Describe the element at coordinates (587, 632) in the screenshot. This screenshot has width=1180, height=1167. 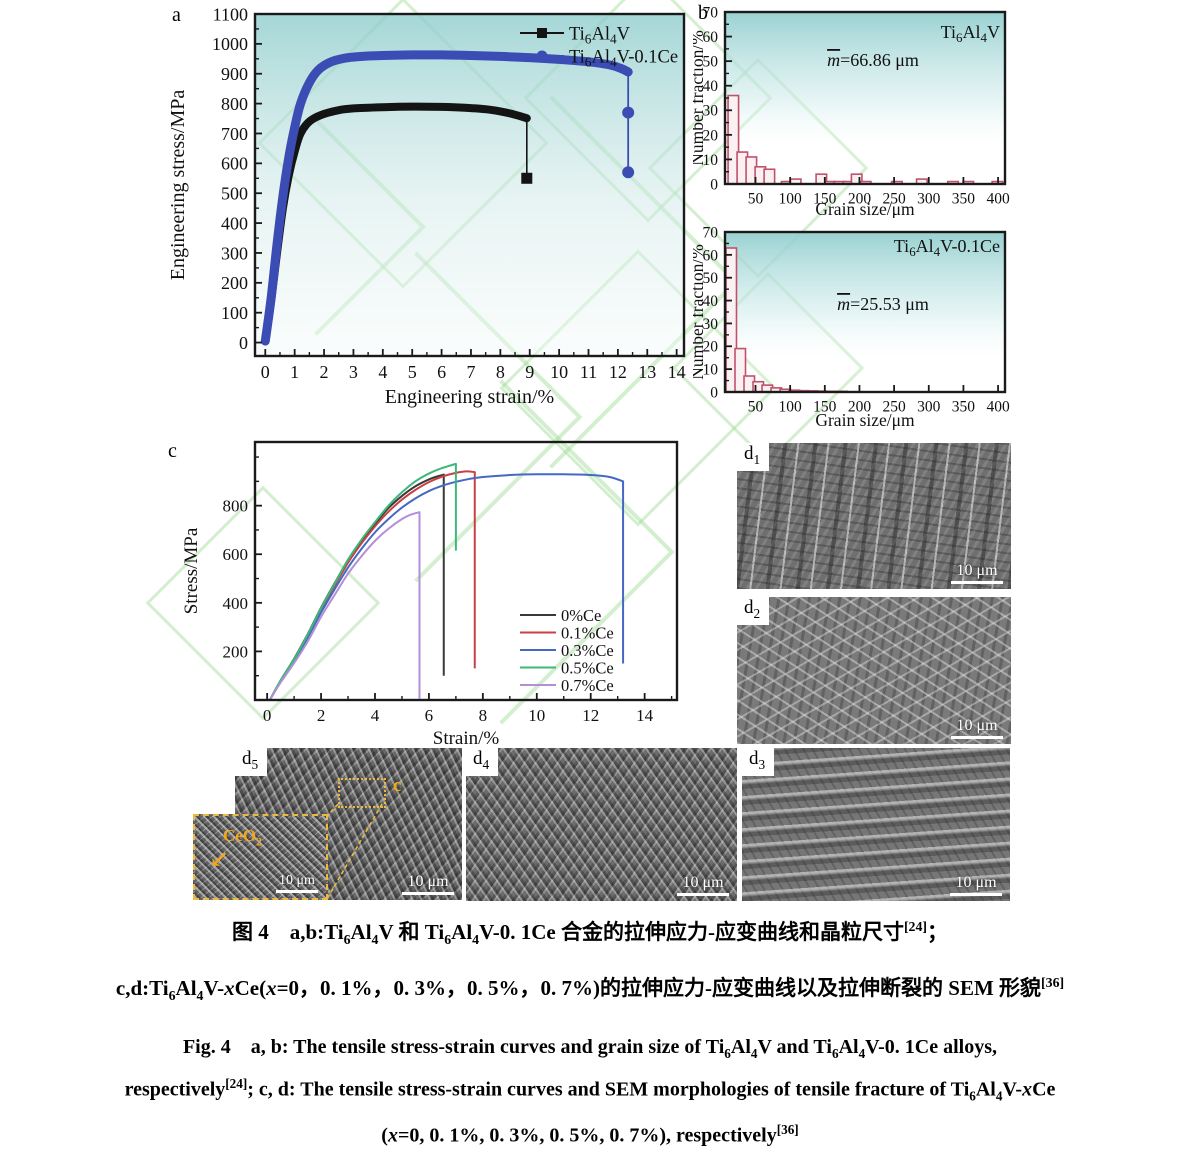
I see `svg-text: 0.1%Ce` at that location.